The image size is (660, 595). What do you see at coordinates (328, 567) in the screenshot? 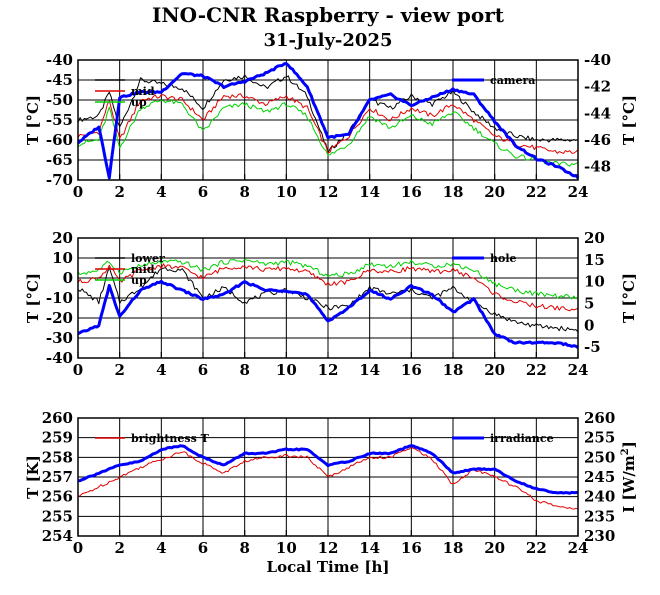
I see `x-axis-label: Local Time [h]` at bounding box center [328, 567].